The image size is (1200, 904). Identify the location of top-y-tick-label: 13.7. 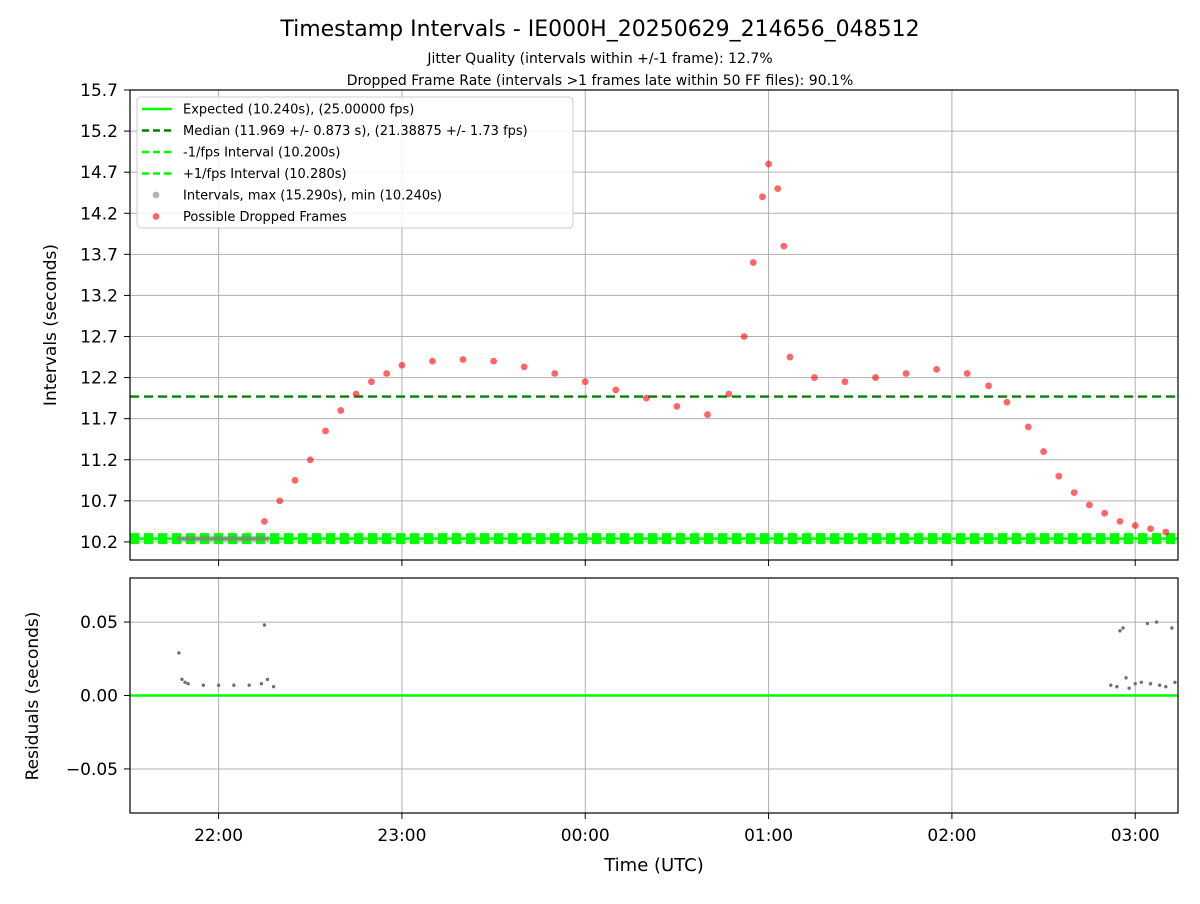
(99, 255).